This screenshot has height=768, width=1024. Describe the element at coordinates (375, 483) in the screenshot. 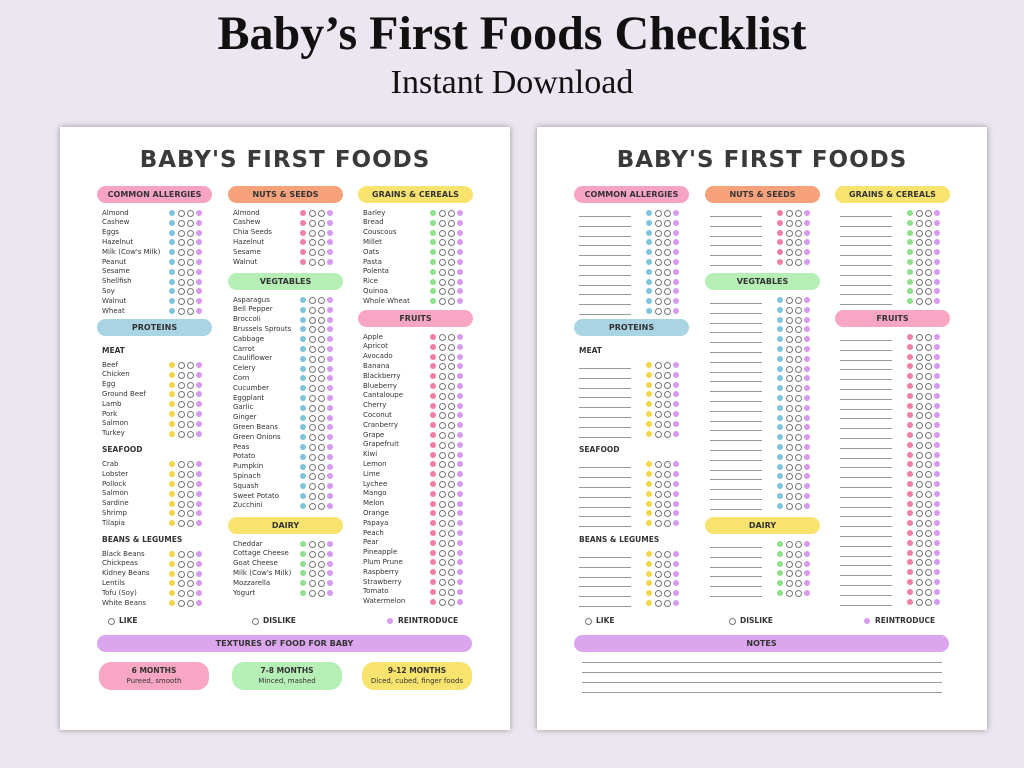

I see `food-item: Lychee` at that location.